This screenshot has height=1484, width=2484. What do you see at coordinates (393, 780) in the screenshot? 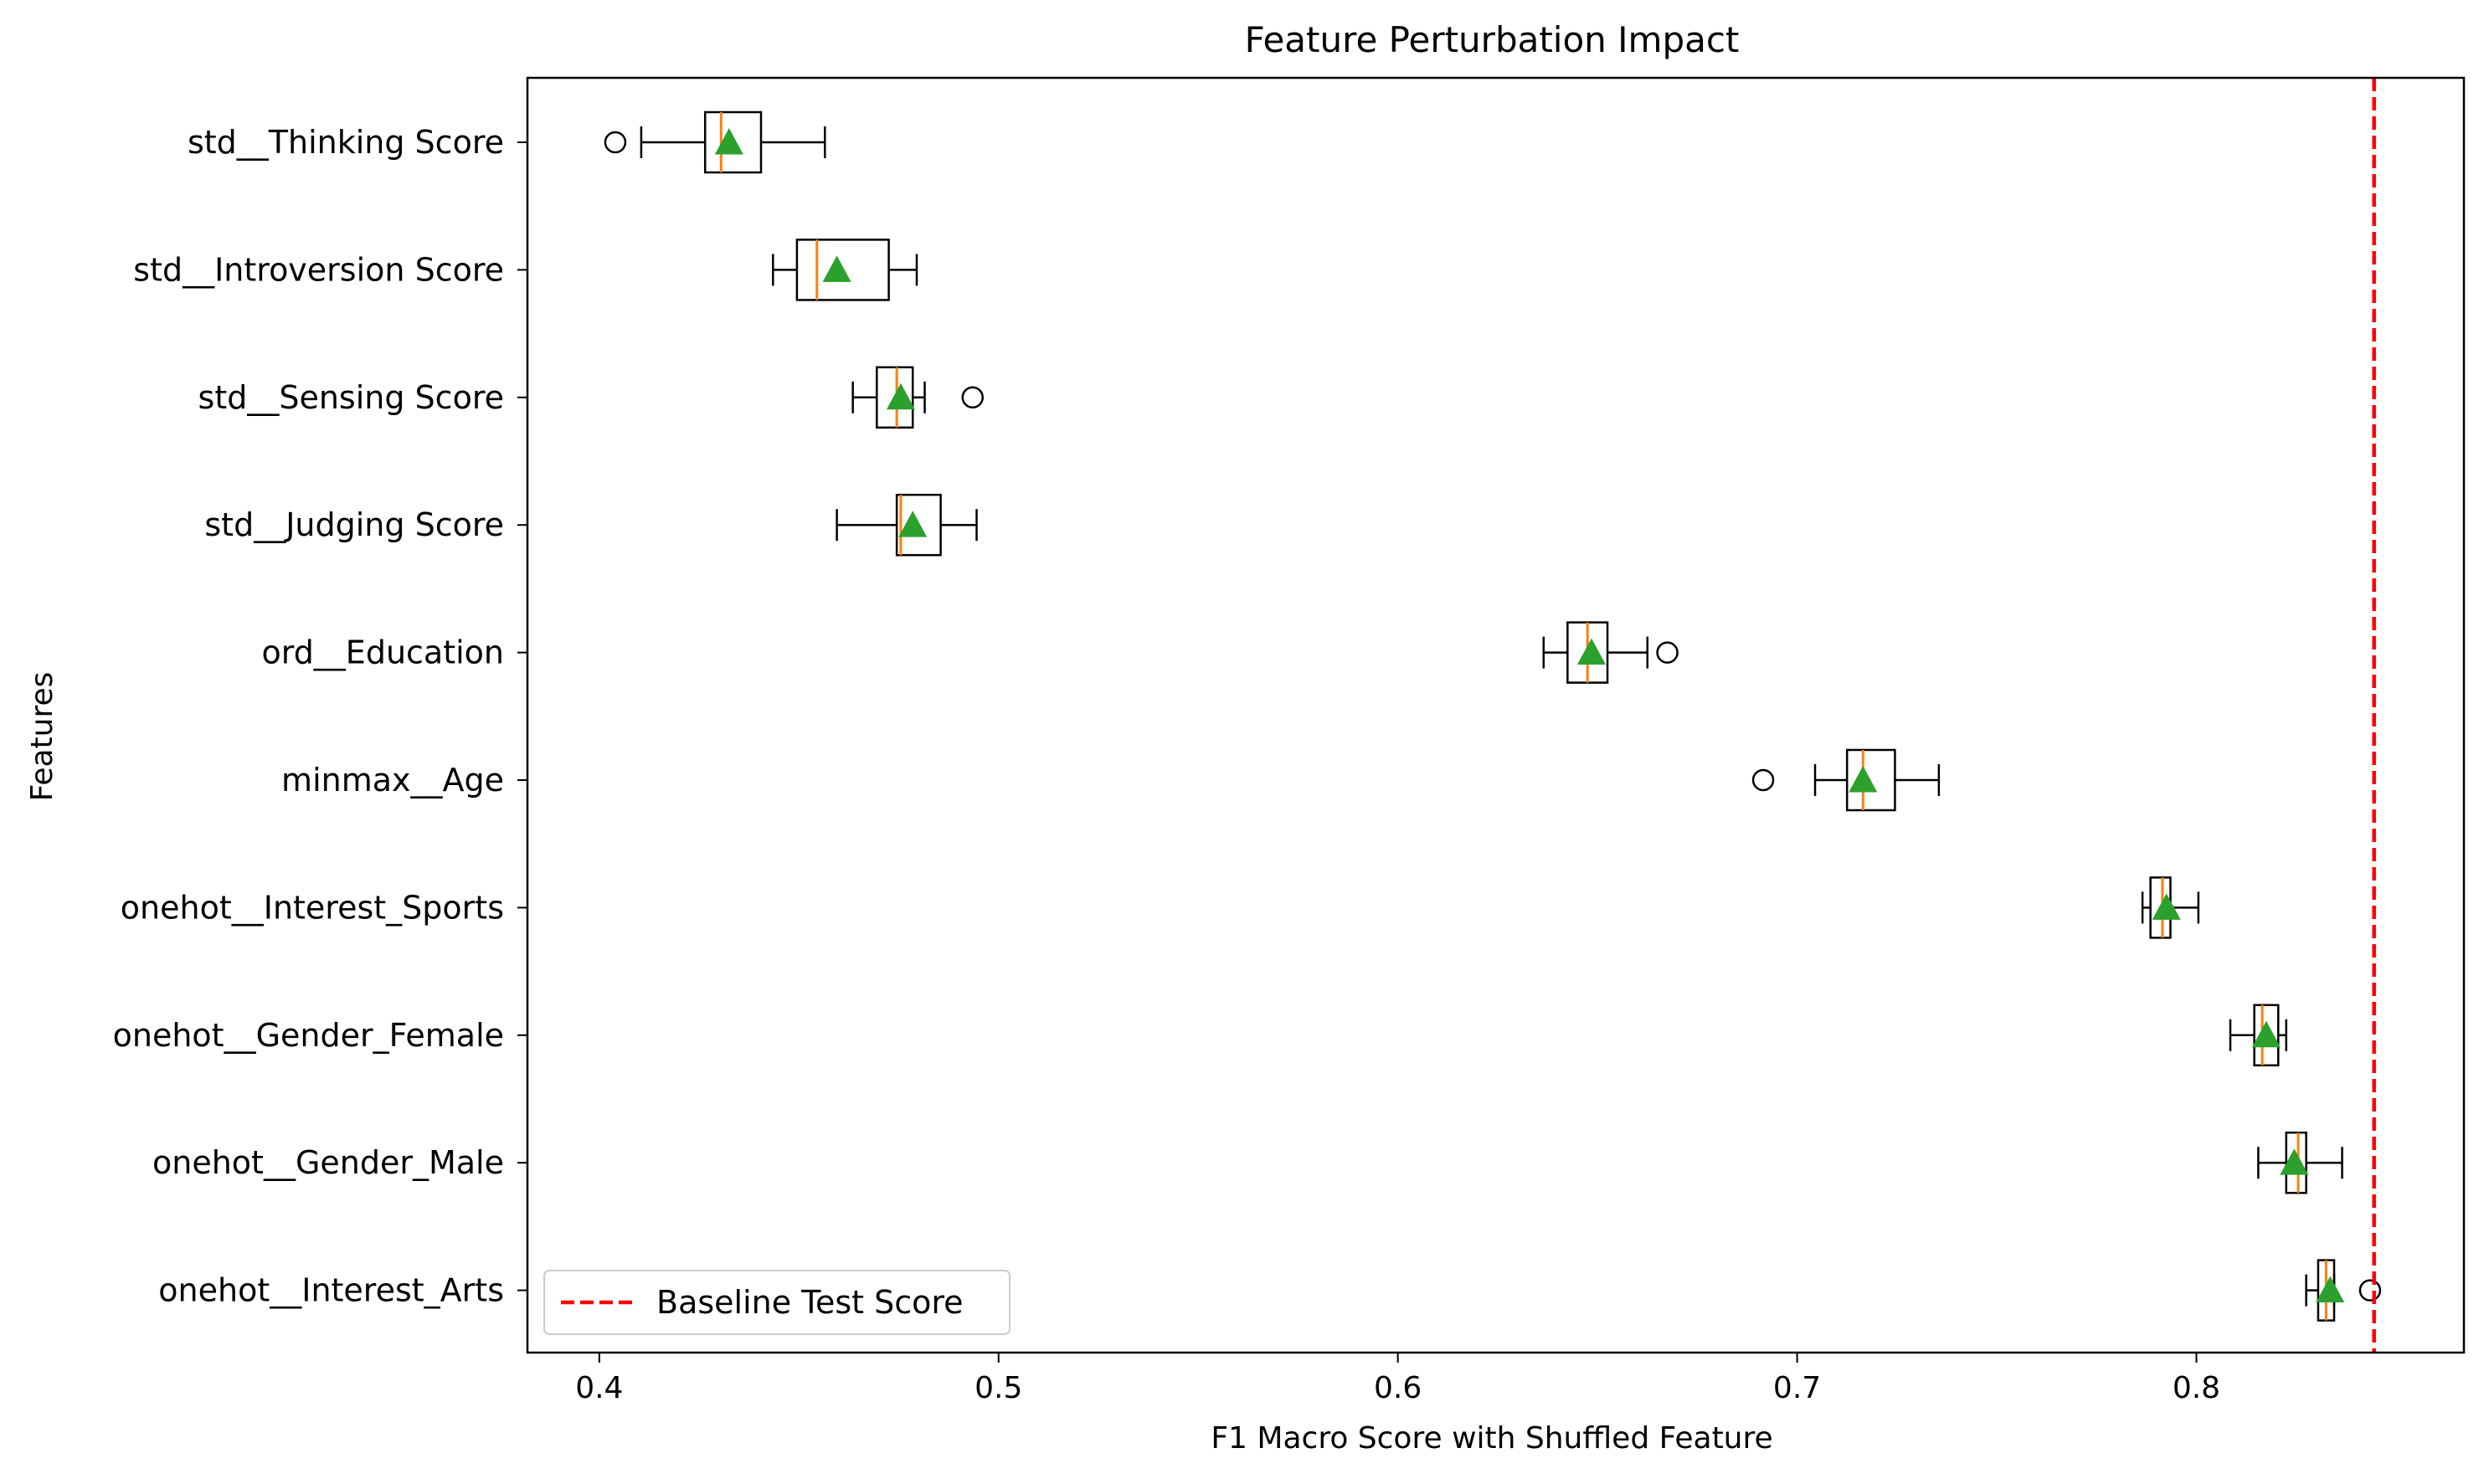
I see `y-tick-label: minmax__Age` at bounding box center [393, 780].